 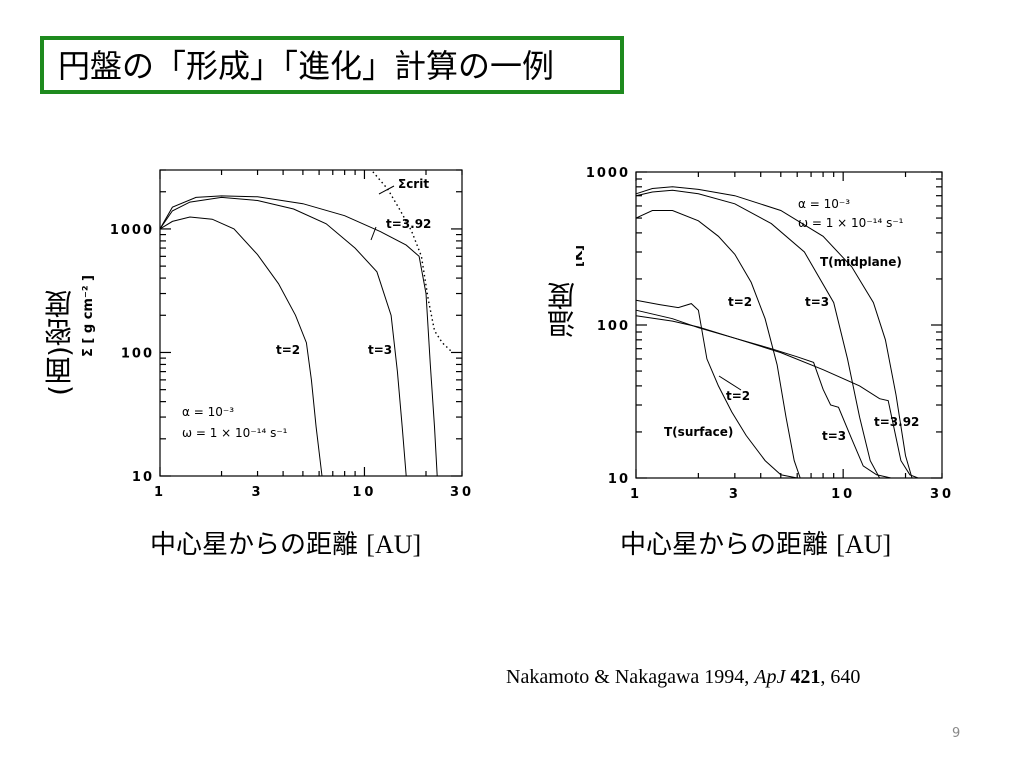 I want to click on density-xlabel-unit: [AU], so click(x=394, y=544).